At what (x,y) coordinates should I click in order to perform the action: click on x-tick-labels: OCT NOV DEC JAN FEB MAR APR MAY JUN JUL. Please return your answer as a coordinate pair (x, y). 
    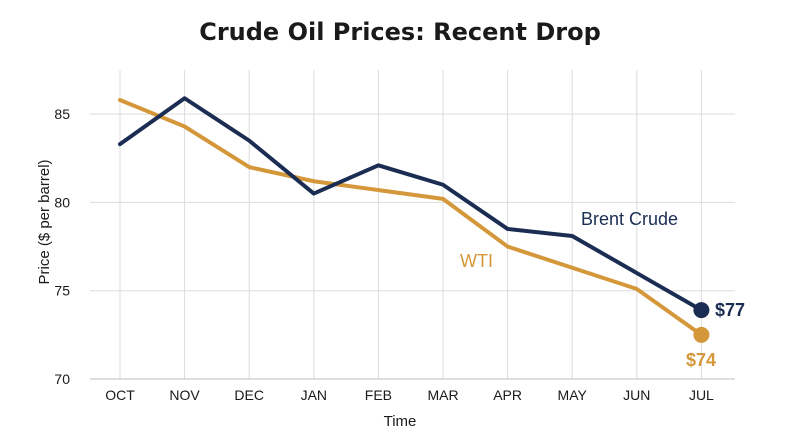
    Looking at the image, I should click on (409, 395).